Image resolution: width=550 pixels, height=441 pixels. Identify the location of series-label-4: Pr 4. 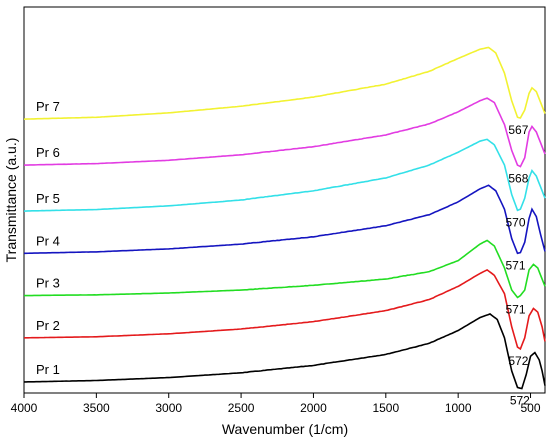
(48, 240).